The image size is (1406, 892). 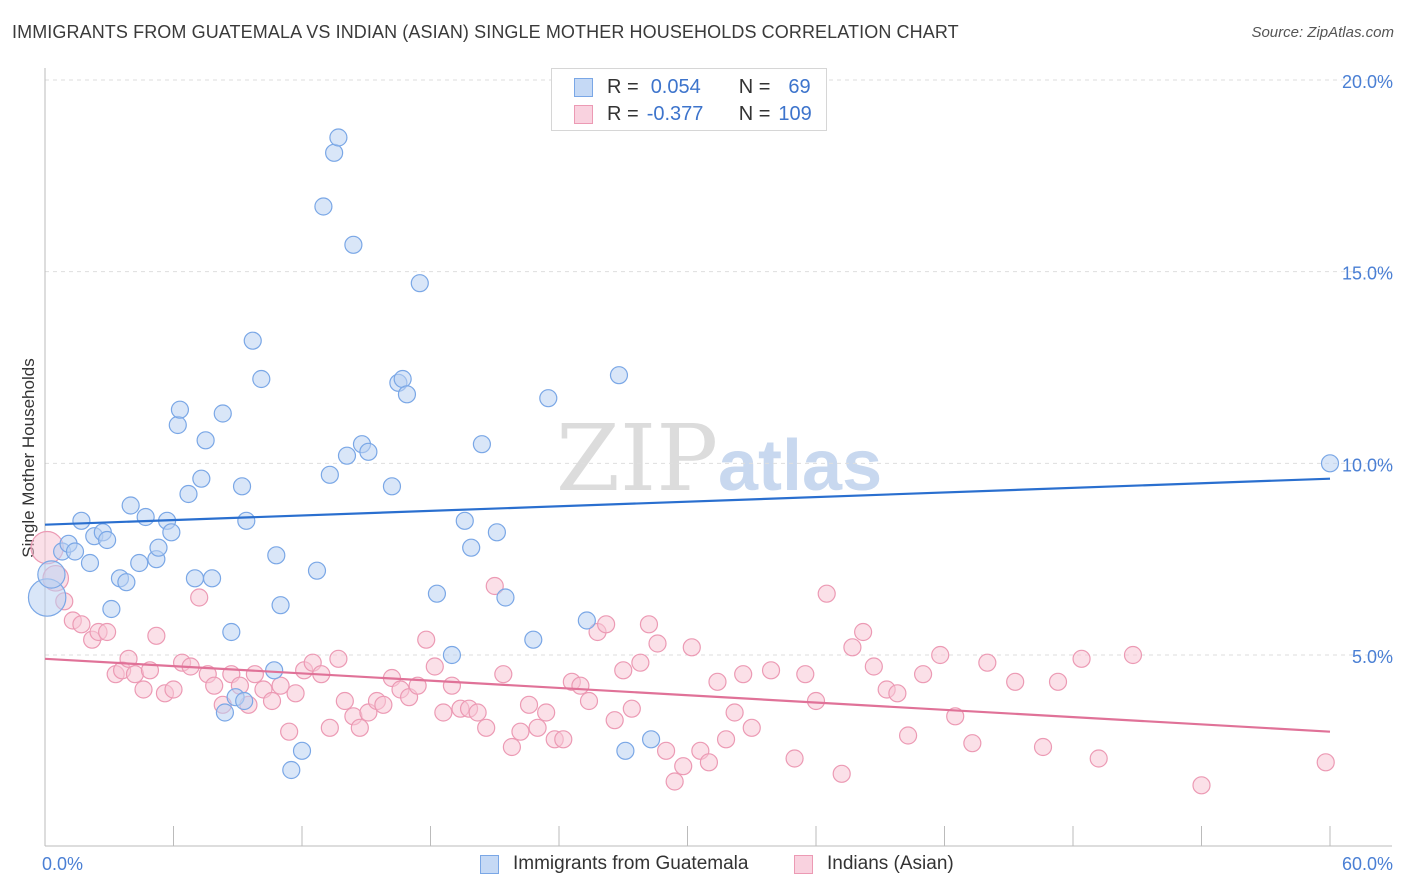 What do you see at coordinates (1372, 657) in the screenshot?
I see `y-tick-label: 5.0%` at bounding box center [1372, 657].